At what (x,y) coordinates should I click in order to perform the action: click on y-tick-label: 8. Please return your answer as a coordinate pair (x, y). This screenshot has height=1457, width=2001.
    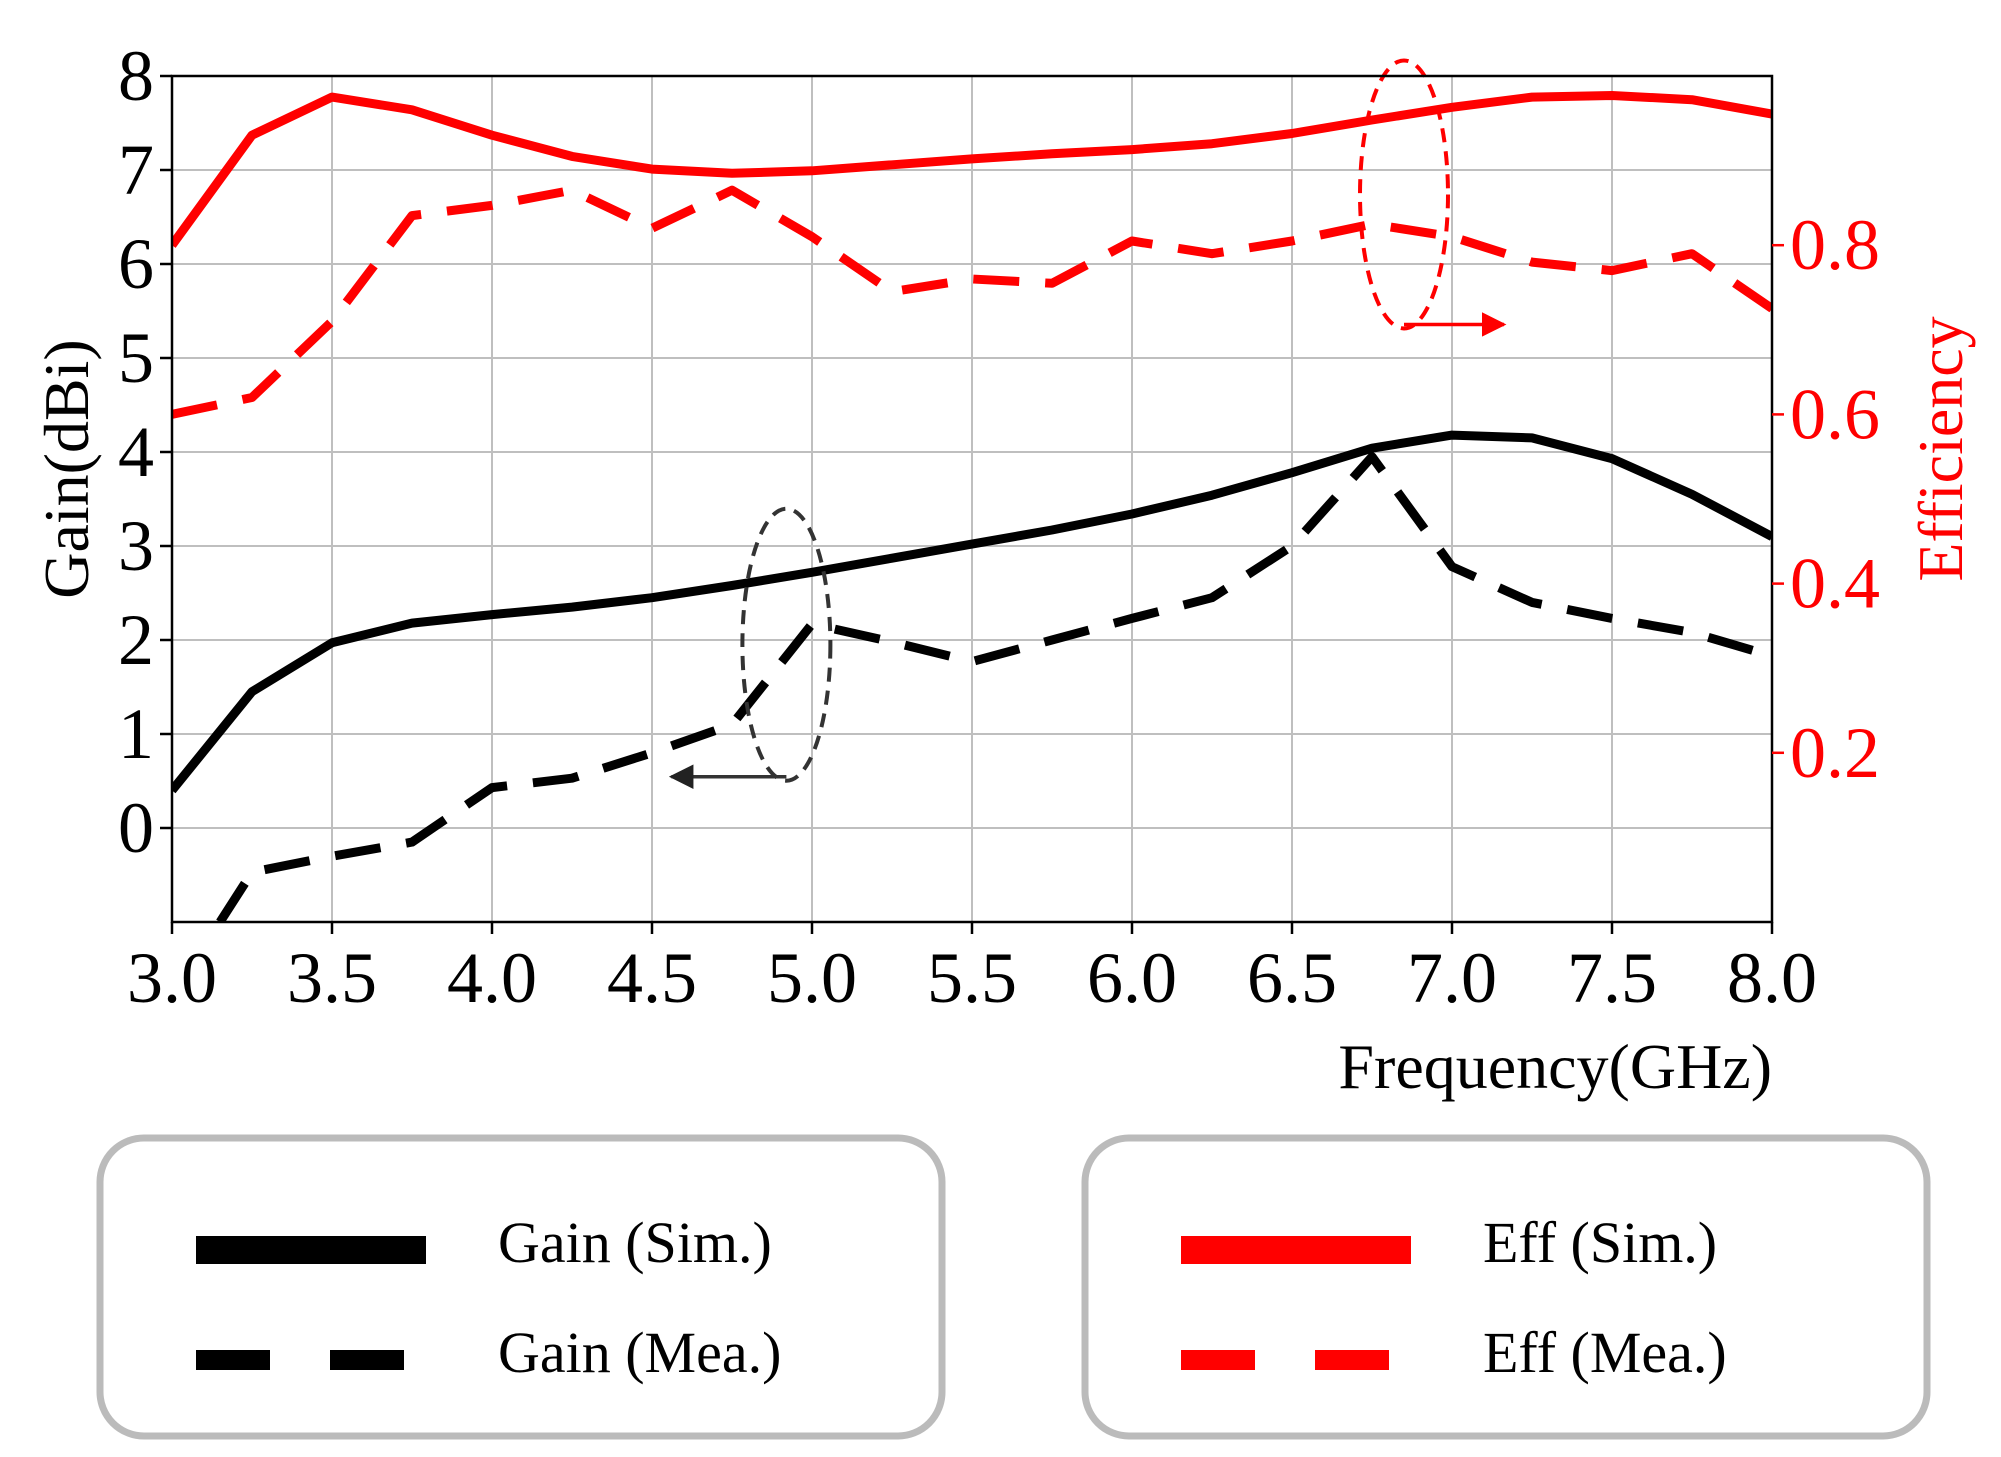
    Looking at the image, I should click on (136, 76).